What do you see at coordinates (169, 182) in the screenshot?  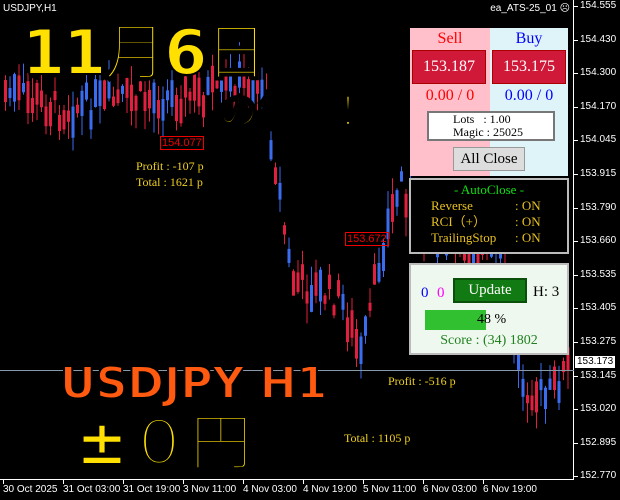 I see `total-text: Total : 1621 p` at bounding box center [169, 182].